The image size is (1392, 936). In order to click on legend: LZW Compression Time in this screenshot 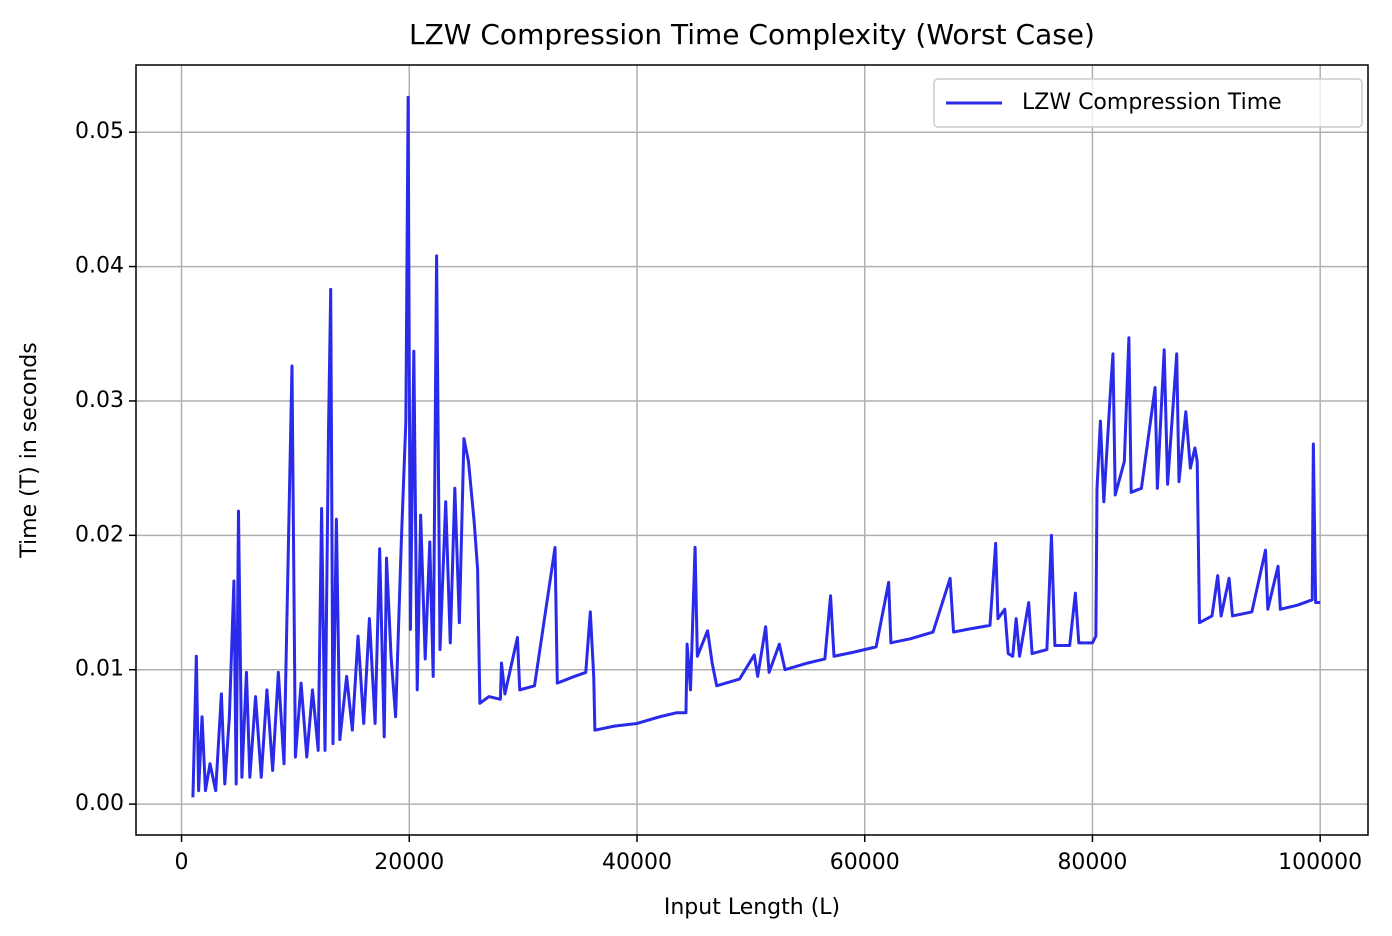, I will do `click(1148, 103)`.